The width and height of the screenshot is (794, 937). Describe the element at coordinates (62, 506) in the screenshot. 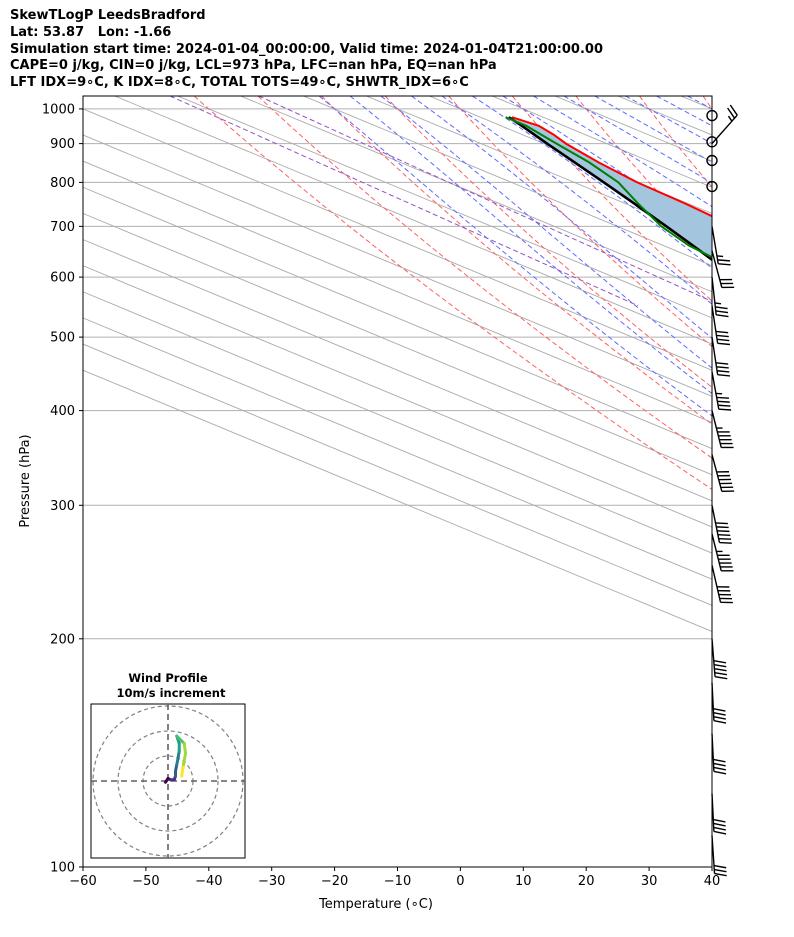

I see `y-tick-label: 300` at that location.